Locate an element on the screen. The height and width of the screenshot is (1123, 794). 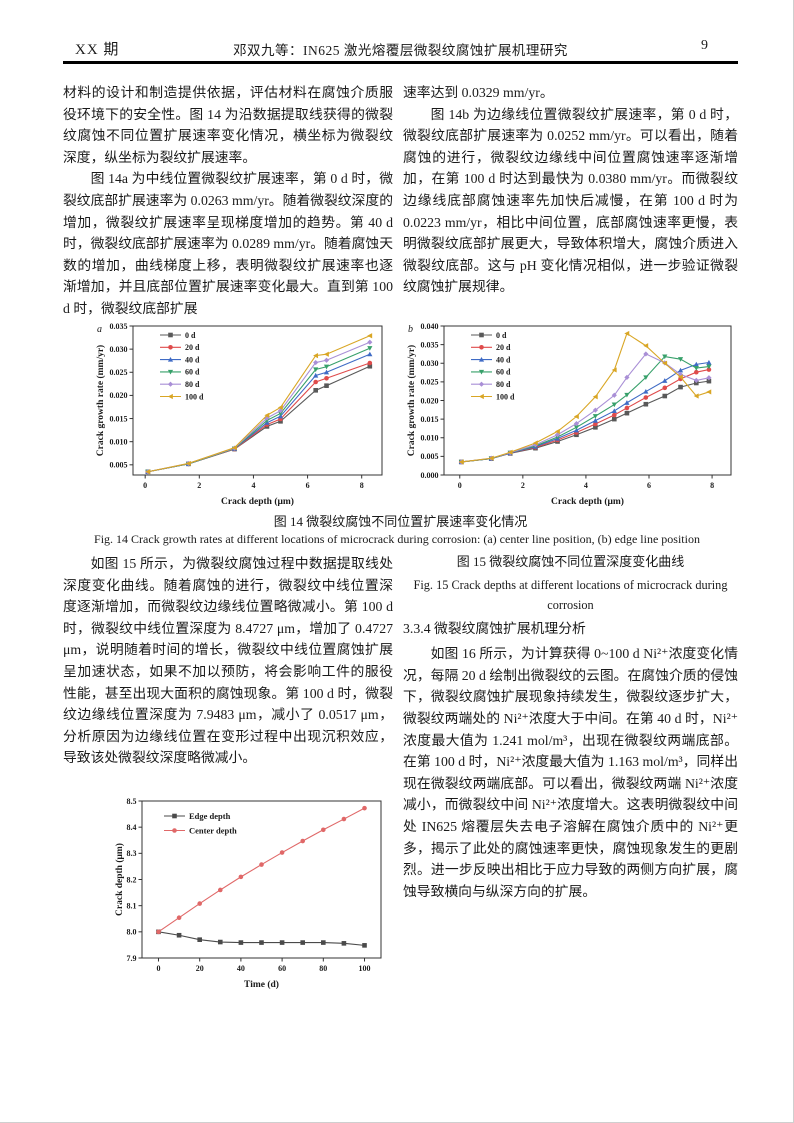
svg-text: 100 is located at coordinates (365, 968).